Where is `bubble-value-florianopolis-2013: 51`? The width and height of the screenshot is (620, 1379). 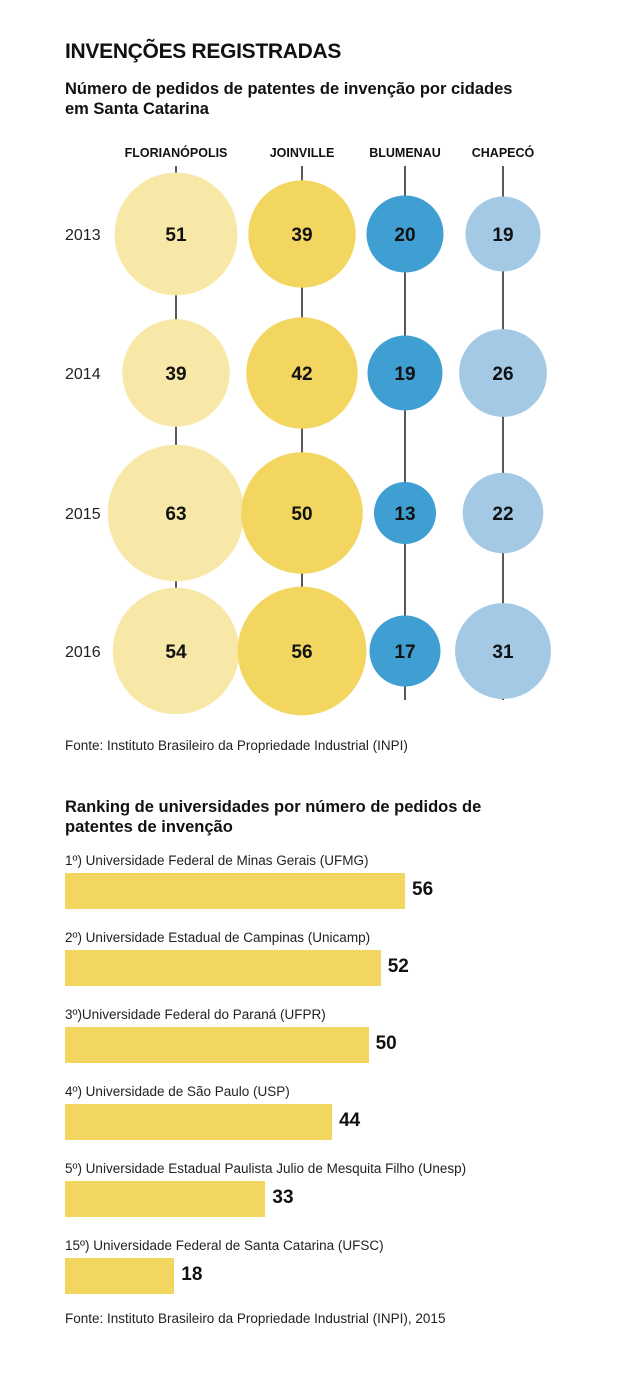 bubble-value-florianopolis-2013: 51 is located at coordinates (176, 235).